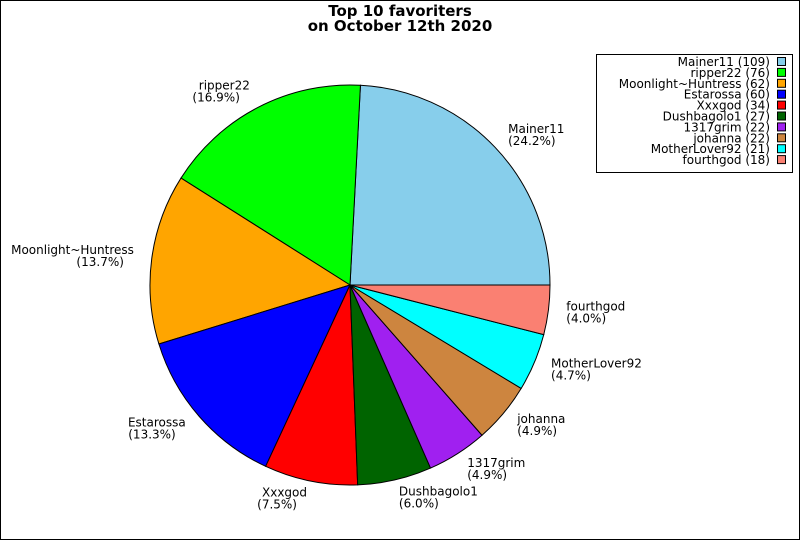  What do you see at coordinates (540, 419) in the screenshot?
I see `slice-label: johanna` at bounding box center [540, 419].